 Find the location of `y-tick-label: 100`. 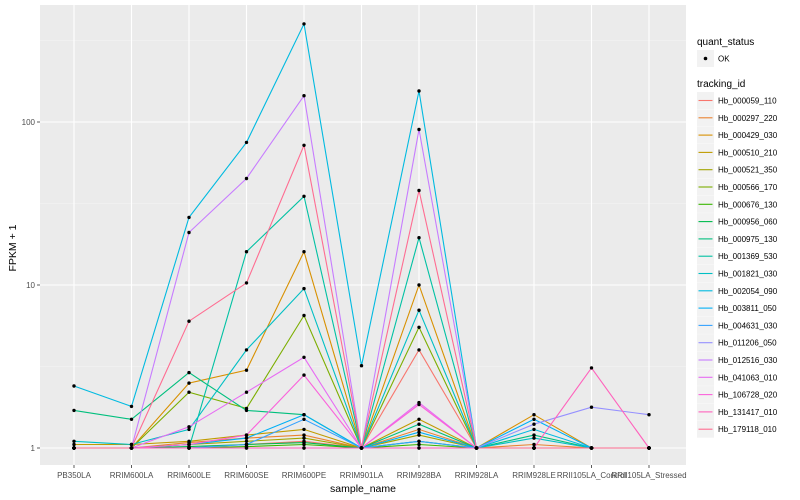

y-tick-label: 100 is located at coordinates (29, 122).